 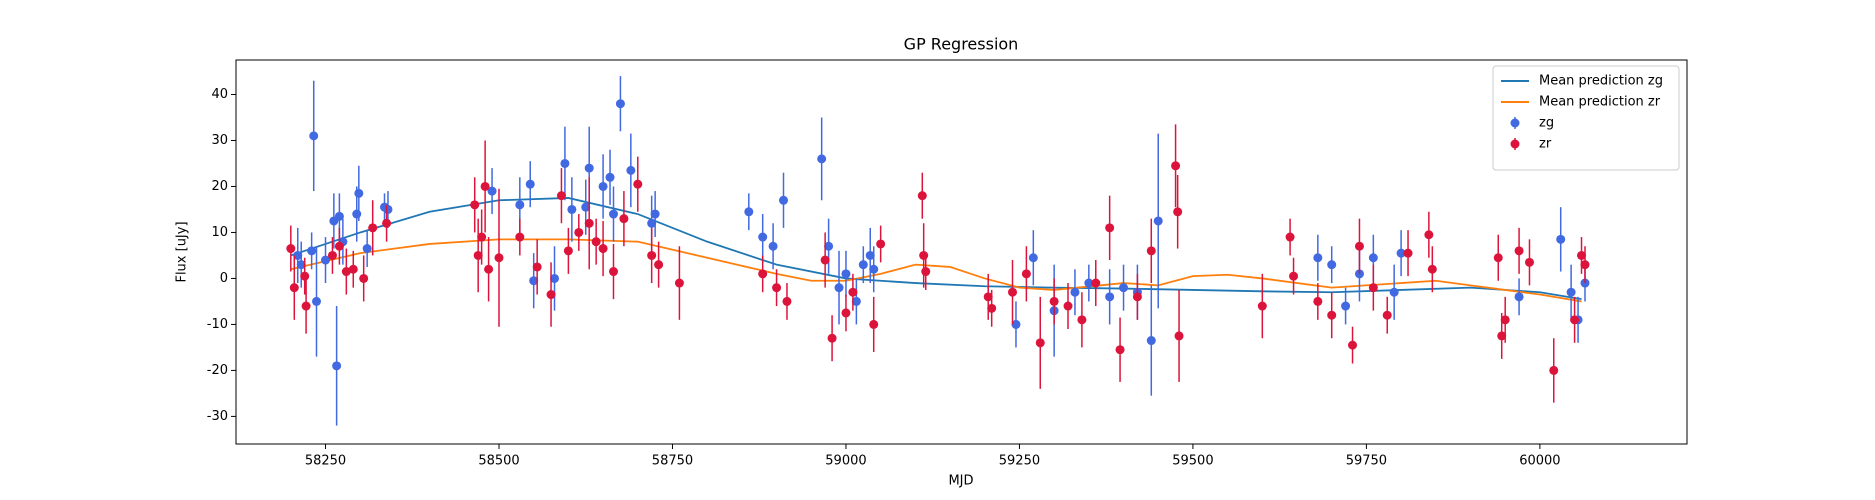 I want to click on legend-swatch, so click(x=1515, y=123).